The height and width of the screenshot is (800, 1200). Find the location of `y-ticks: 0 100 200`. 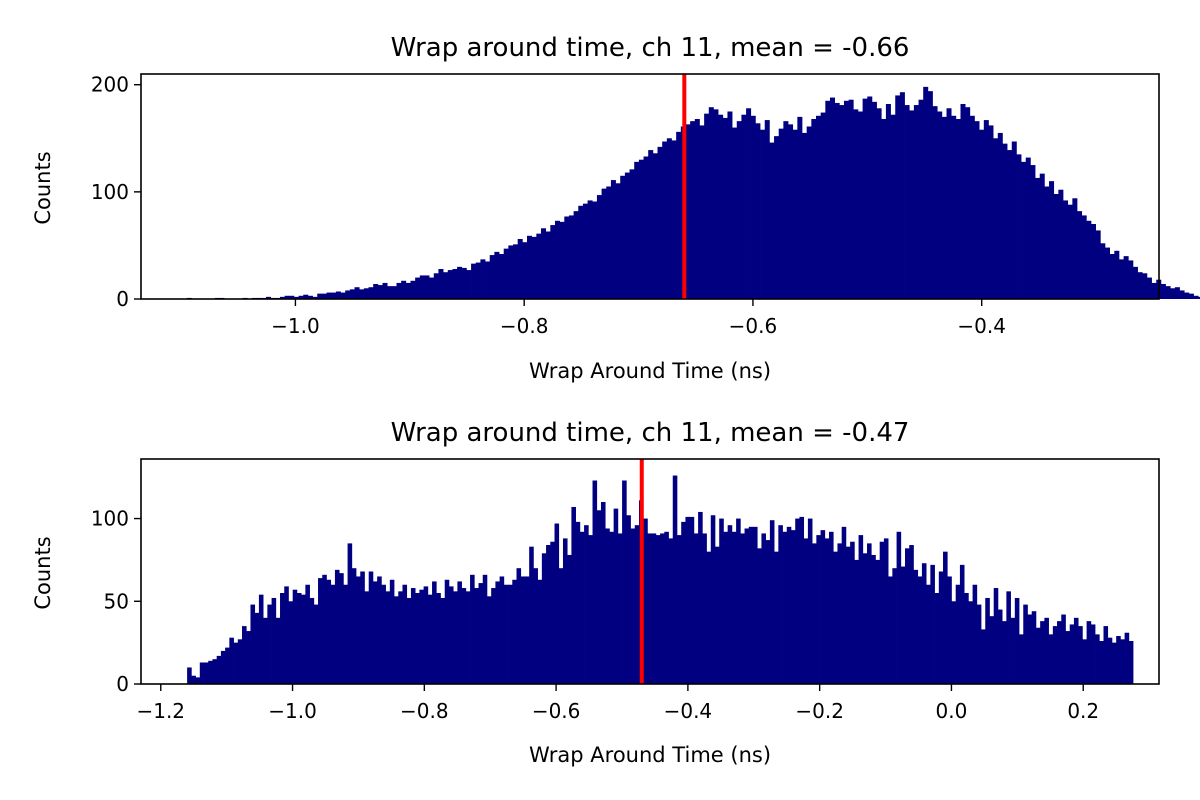

y-ticks: 0 100 200 is located at coordinates (116, 192).